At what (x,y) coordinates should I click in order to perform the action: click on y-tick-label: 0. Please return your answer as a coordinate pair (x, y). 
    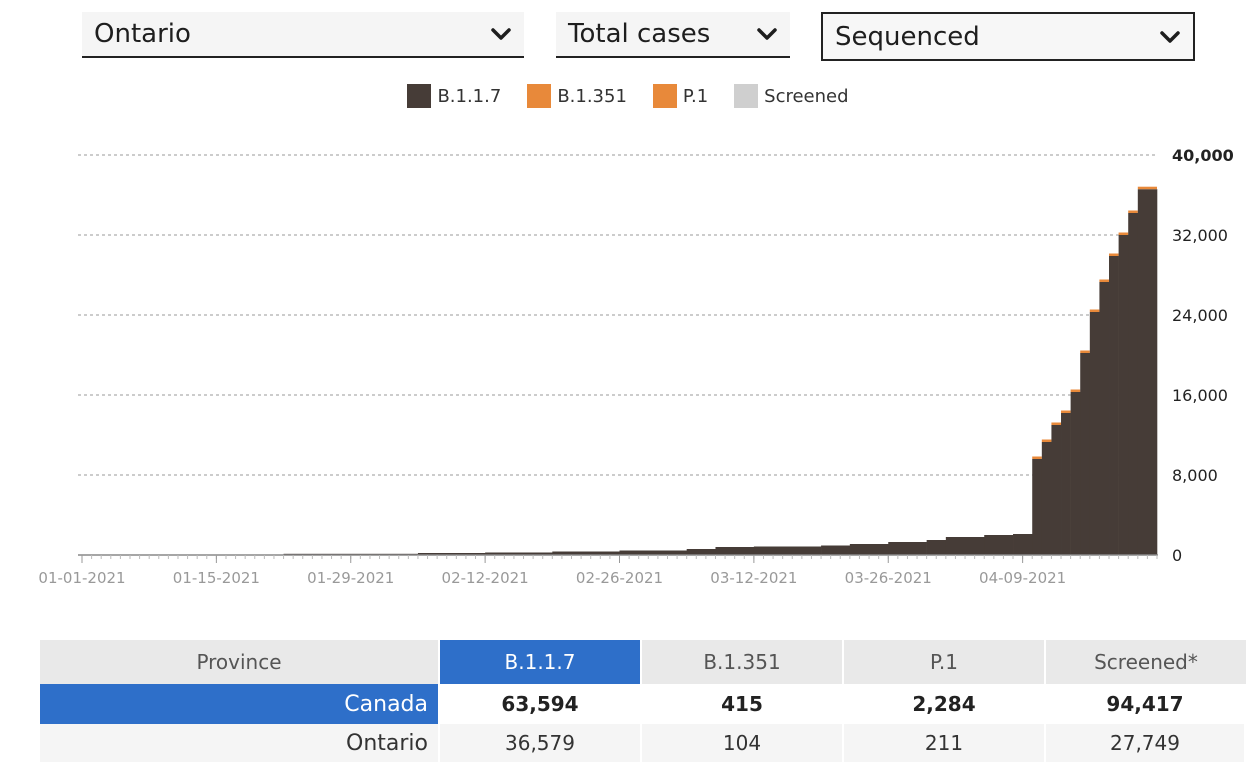
    Looking at the image, I should click on (1177, 555).